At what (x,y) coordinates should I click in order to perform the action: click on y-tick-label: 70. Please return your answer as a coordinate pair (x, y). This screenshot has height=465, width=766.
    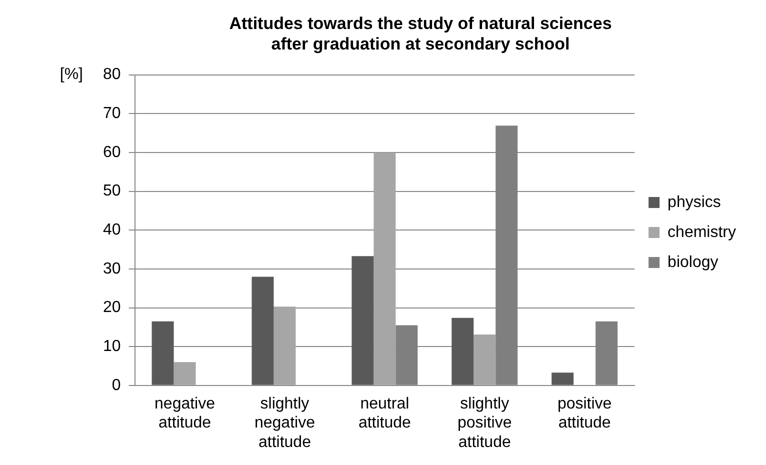
    Looking at the image, I should click on (112, 113).